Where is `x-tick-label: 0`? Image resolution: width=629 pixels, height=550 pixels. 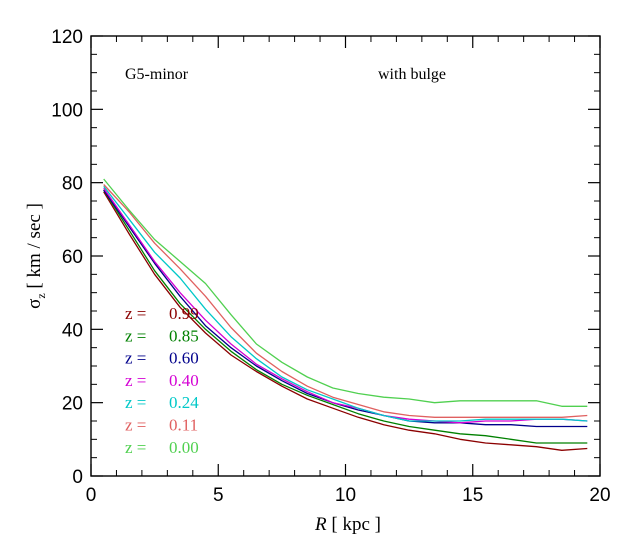
x-tick-label: 0 is located at coordinates (91, 495).